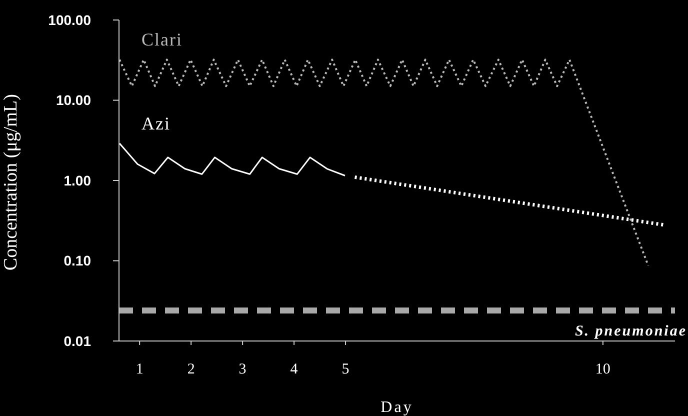 This screenshot has width=688, height=416. I want to click on x-tick-label: 3, so click(242, 370).